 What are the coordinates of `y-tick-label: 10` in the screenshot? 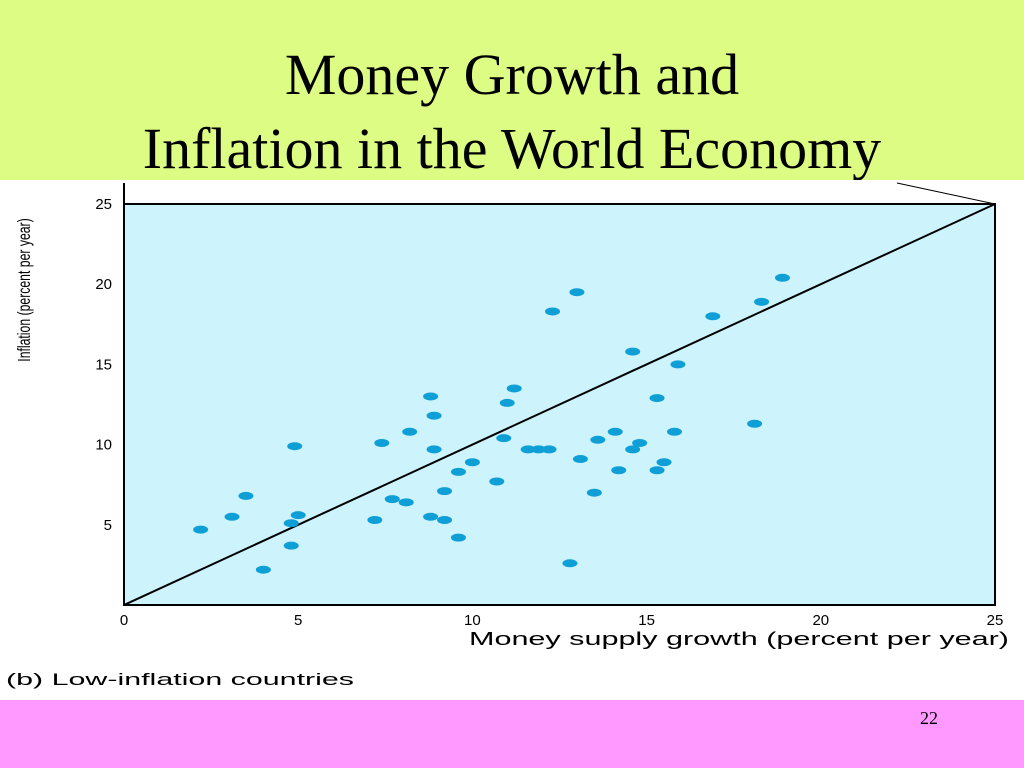 It's located at (103, 445).